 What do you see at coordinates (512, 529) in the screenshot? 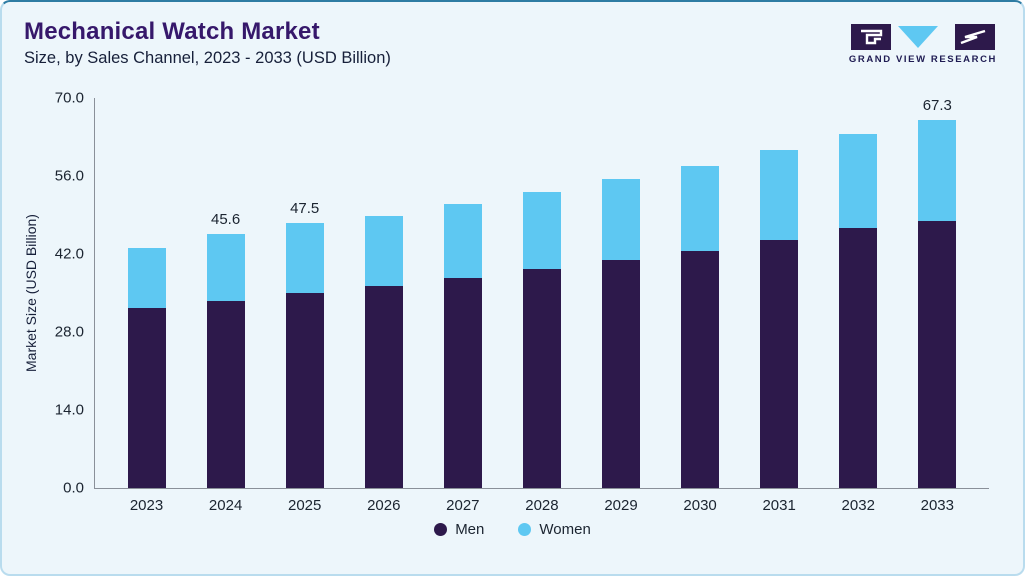
I see `legend: Men Women` at bounding box center [512, 529].